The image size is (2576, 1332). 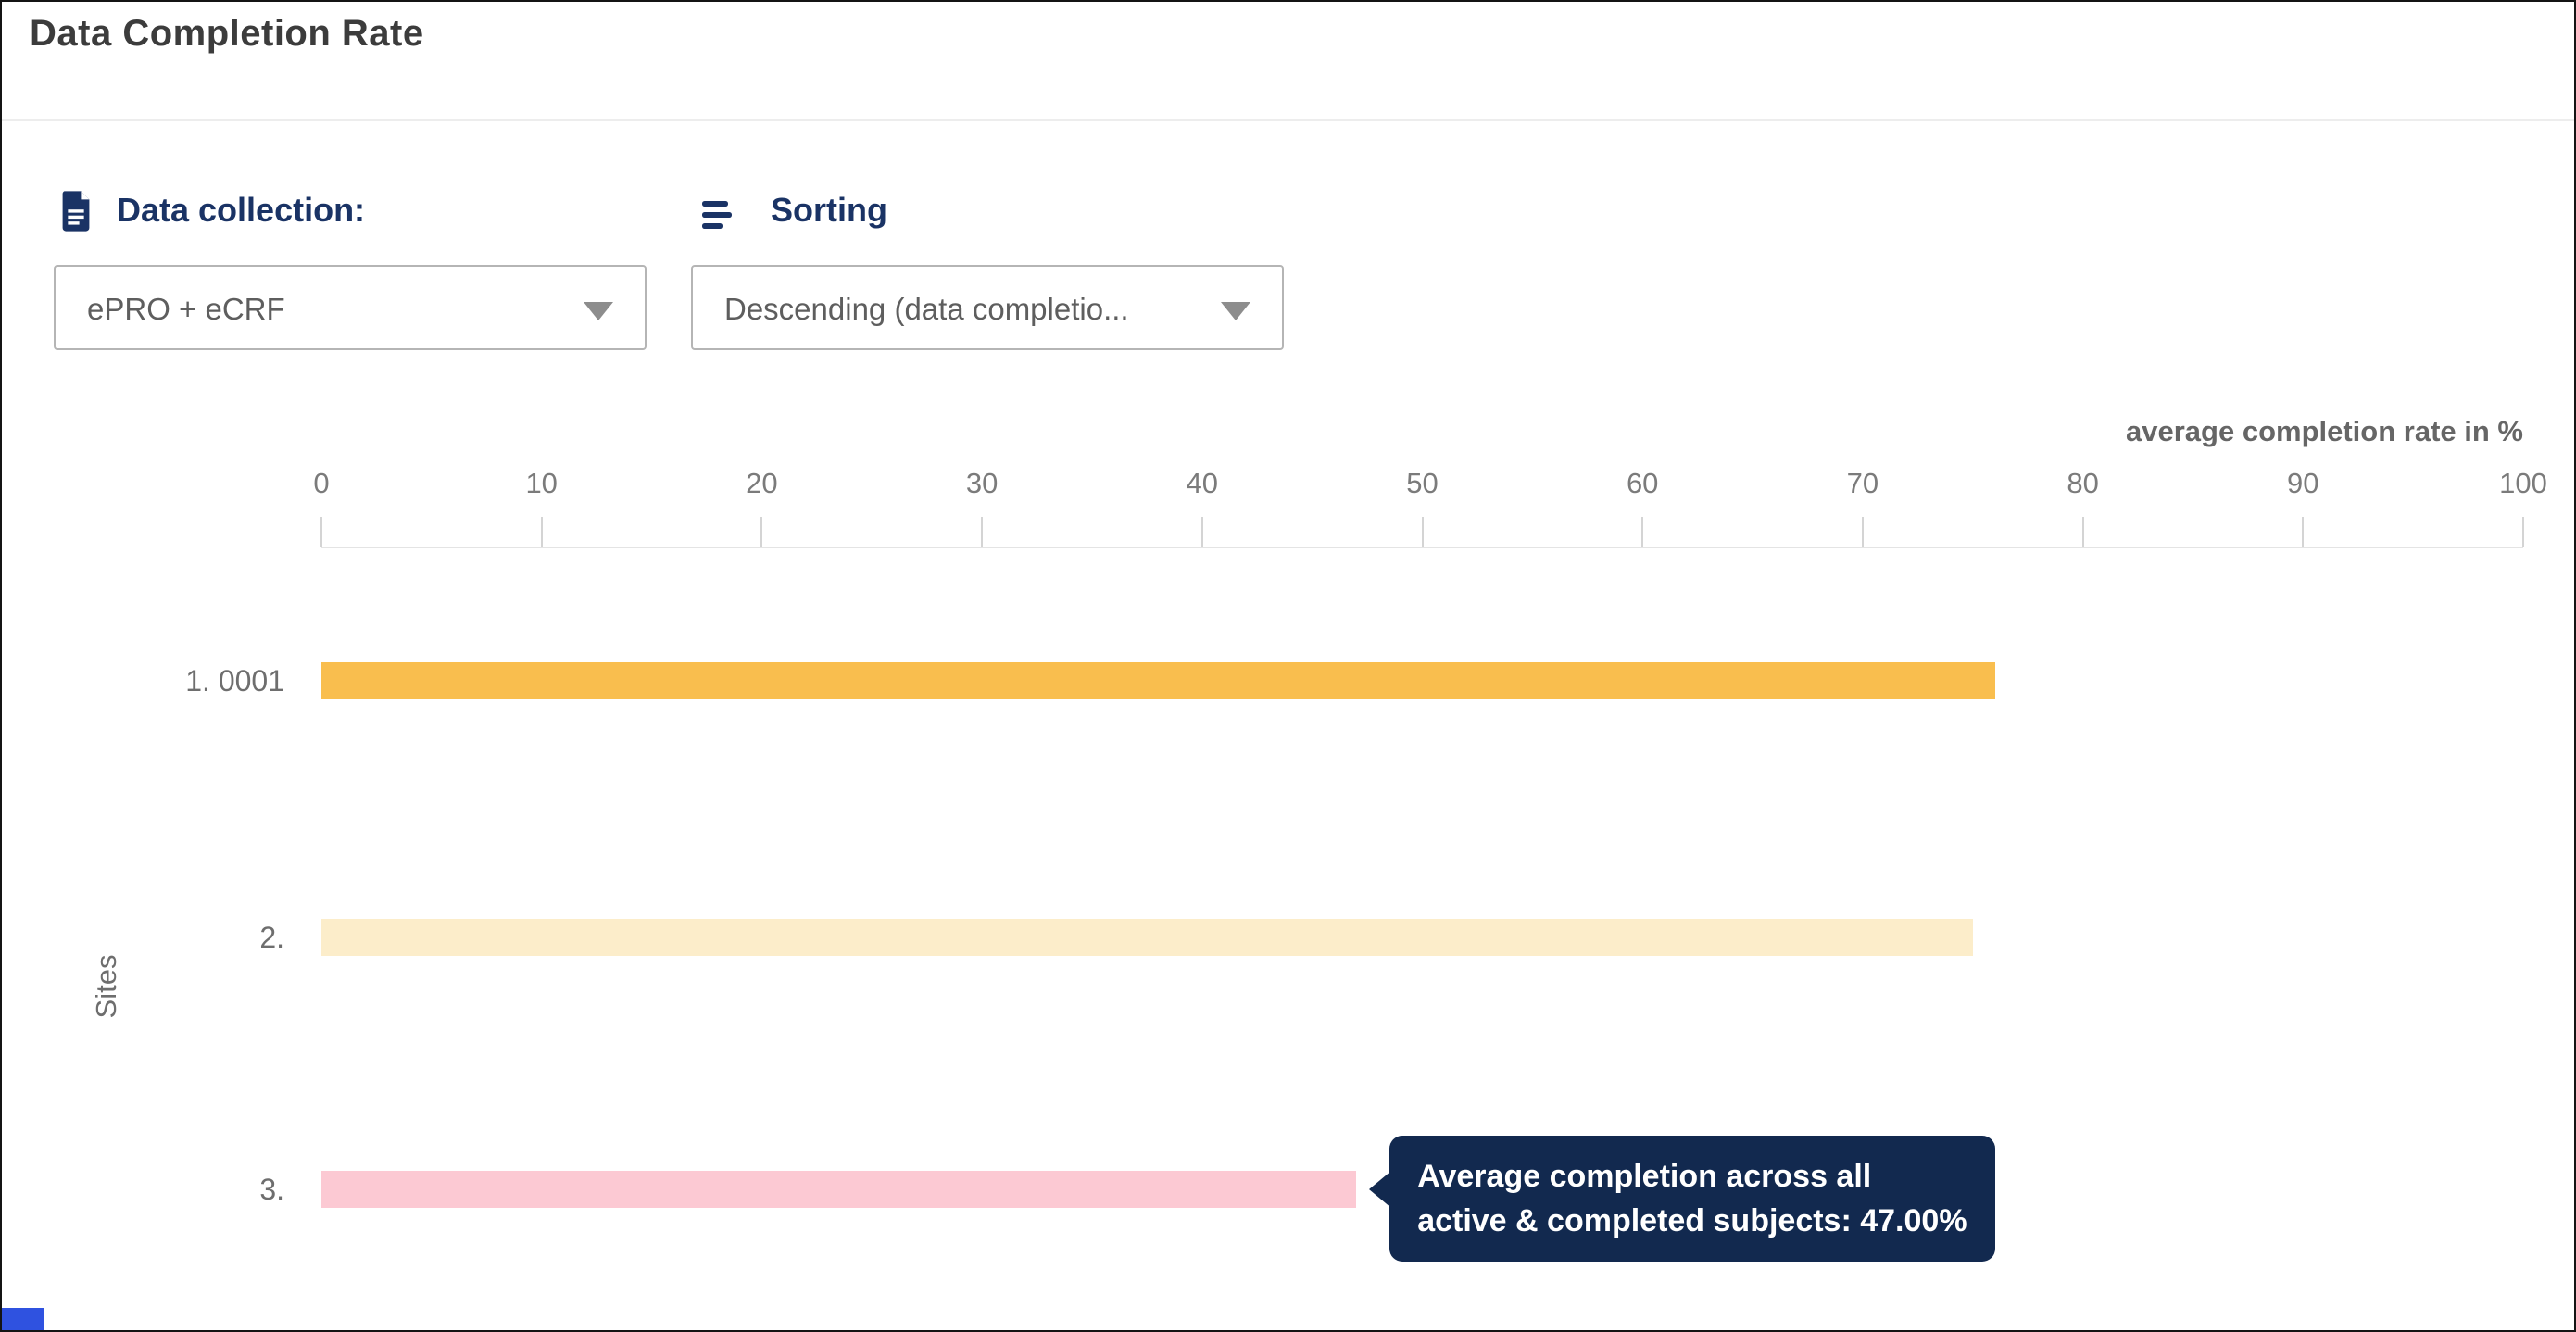 I want to click on data-collection-value: ePRO + eCRF, so click(x=186, y=309).